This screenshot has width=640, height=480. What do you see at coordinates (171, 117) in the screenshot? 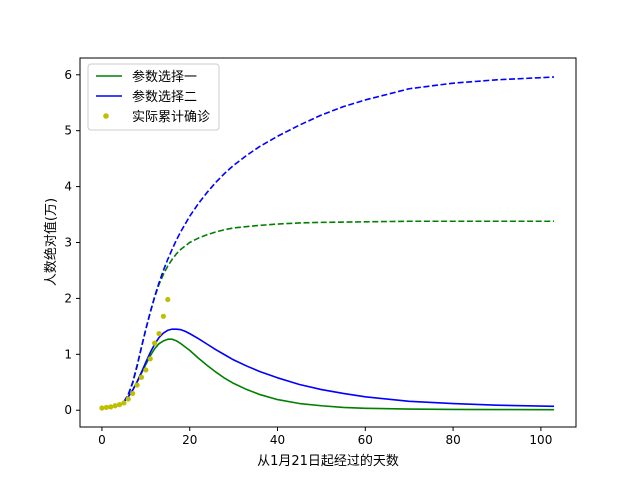
I see `legend-label-scatter: 实际累计确诊` at bounding box center [171, 117].